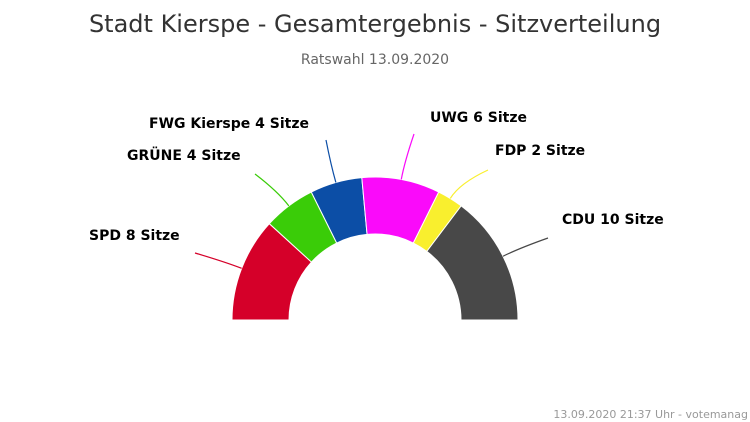 The image size is (750, 422). Describe the element at coordinates (375, 60) in the screenshot. I see `chart-subtitle: Ratswahl 13.09.2020` at that location.